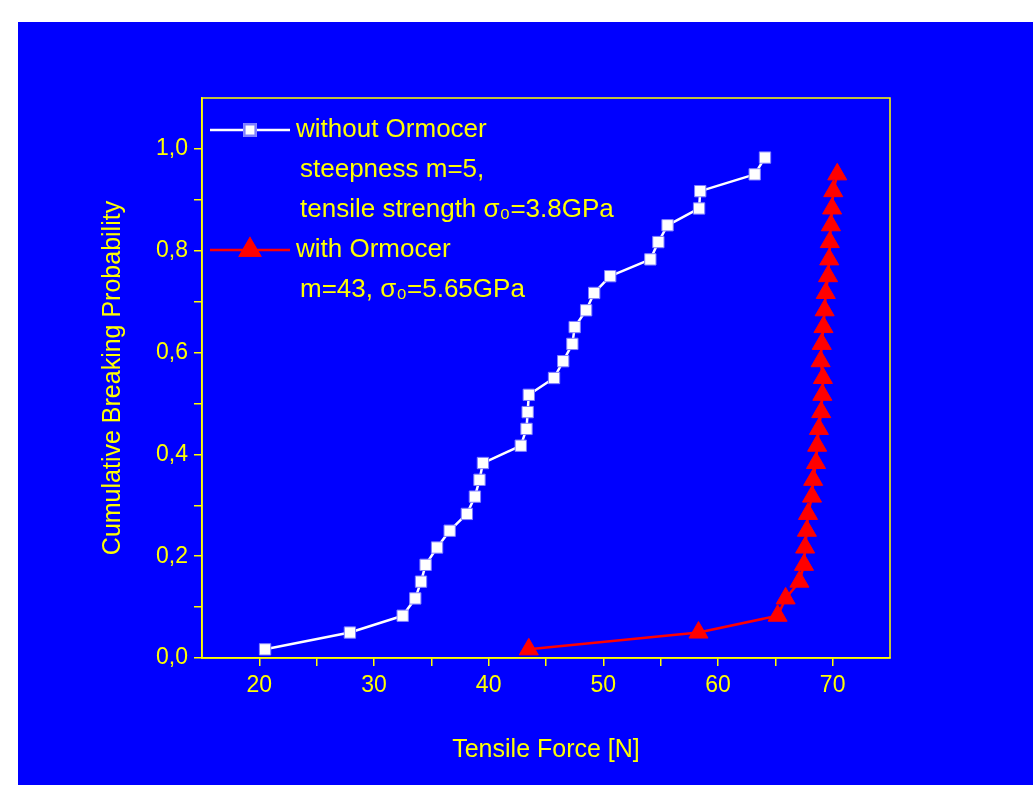 This screenshot has height=785, width=1033. What do you see at coordinates (488, 684) in the screenshot?
I see `x-tick-label: 40` at bounding box center [488, 684].